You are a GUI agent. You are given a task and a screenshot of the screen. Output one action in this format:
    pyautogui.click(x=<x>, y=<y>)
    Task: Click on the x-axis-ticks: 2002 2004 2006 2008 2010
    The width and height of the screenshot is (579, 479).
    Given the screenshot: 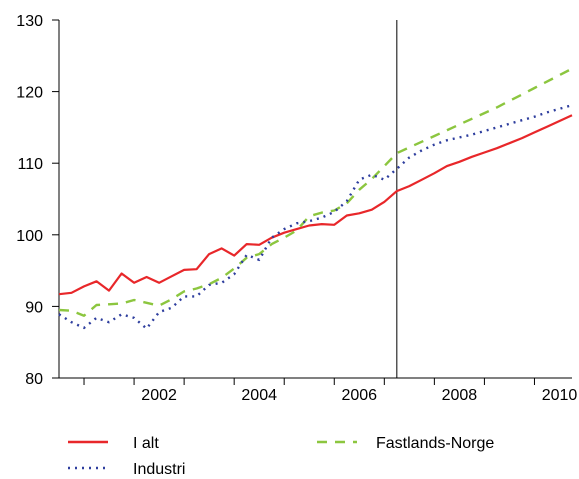 What is the action you would take?
    pyautogui.click(x=330, y=391)
    